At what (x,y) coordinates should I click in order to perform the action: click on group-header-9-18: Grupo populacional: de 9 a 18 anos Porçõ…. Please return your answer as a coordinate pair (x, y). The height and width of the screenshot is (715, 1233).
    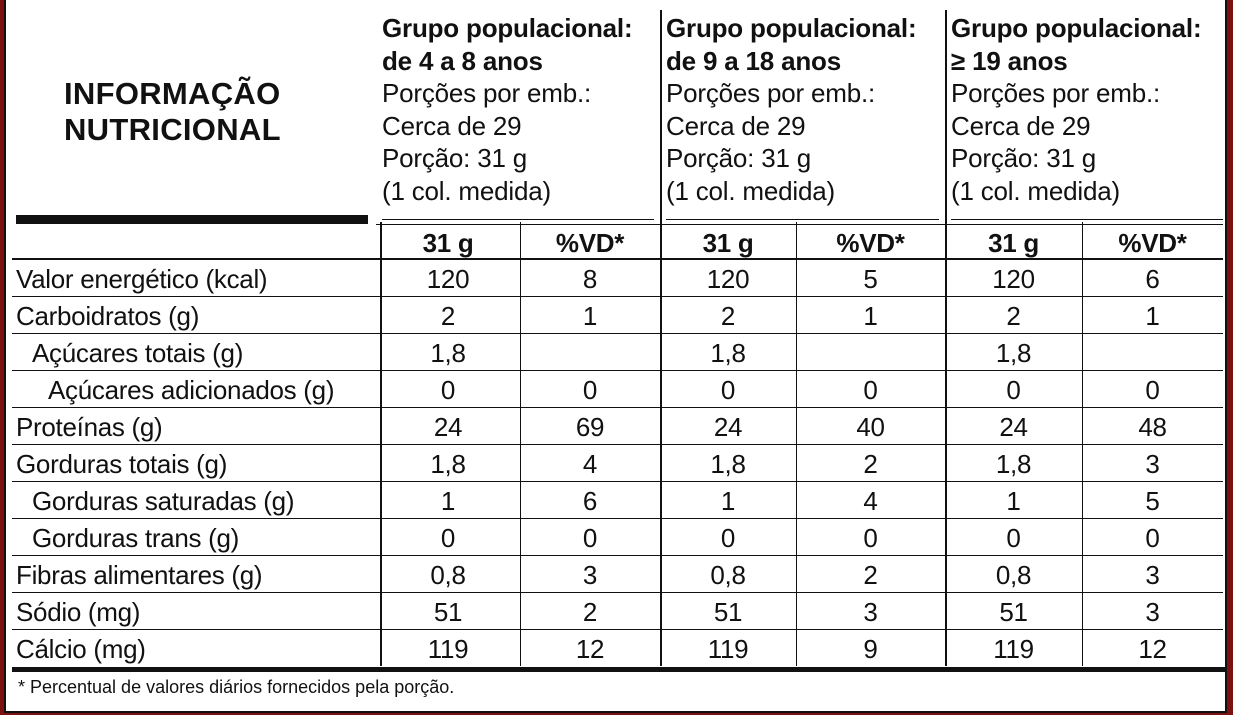
    Looking at the image, I should click on (791, 109).